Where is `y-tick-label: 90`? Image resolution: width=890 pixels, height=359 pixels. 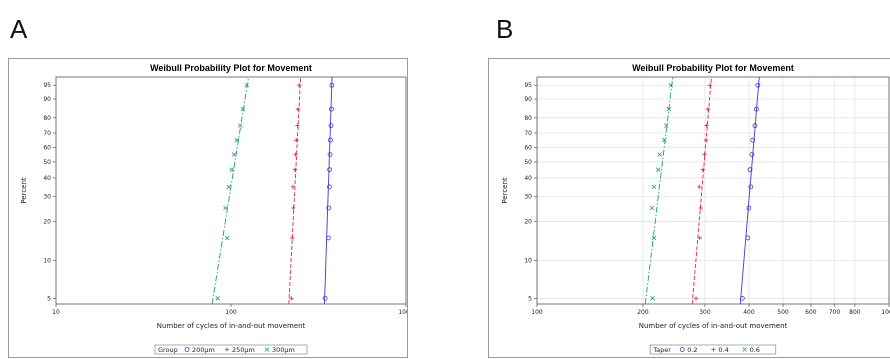 y-tick-label: 90 is located at coordinates (528, 99).